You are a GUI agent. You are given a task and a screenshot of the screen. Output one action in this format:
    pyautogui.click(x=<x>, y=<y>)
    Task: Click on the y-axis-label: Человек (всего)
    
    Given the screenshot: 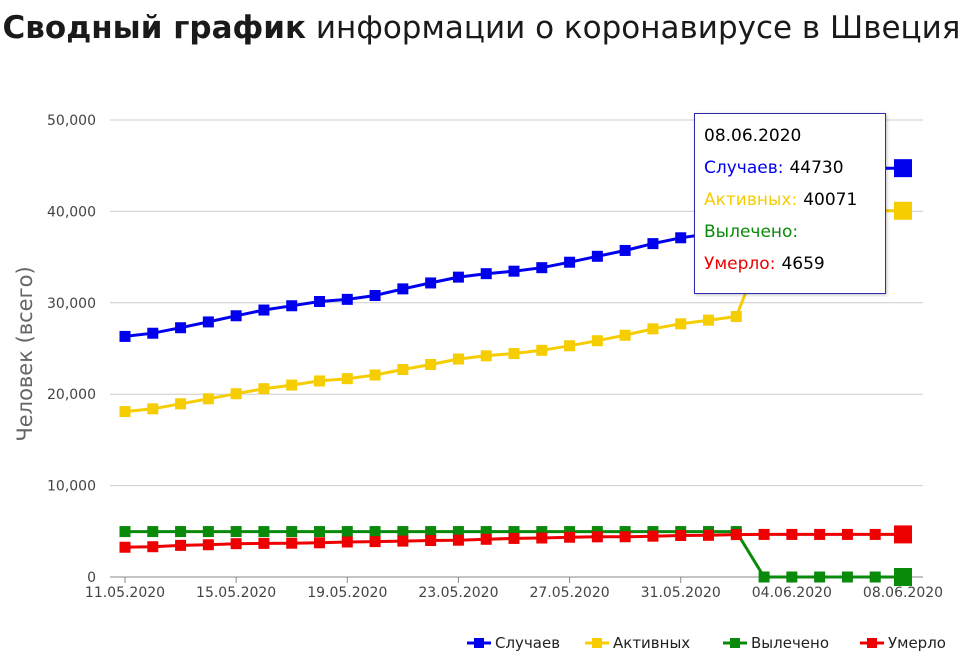 What is the action you would take?
    pyautogui.click(x=25, y=353)
    